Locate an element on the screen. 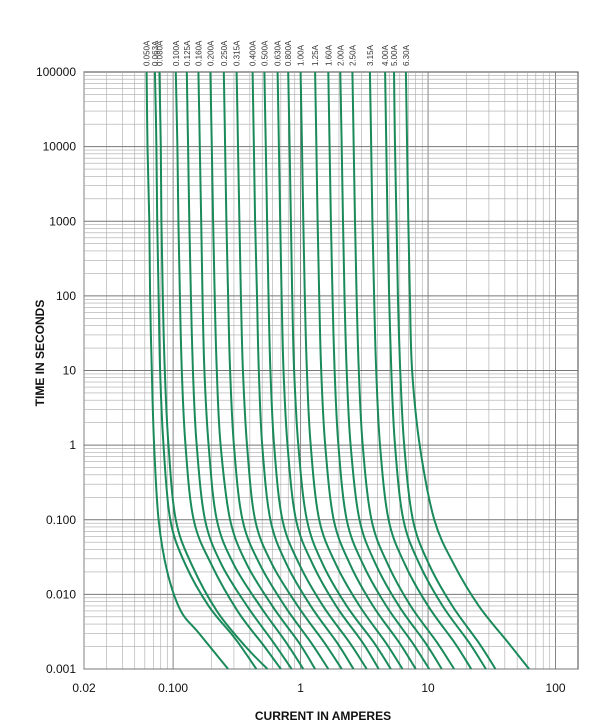  curve-5.00A is located at coordinates (445, 370).